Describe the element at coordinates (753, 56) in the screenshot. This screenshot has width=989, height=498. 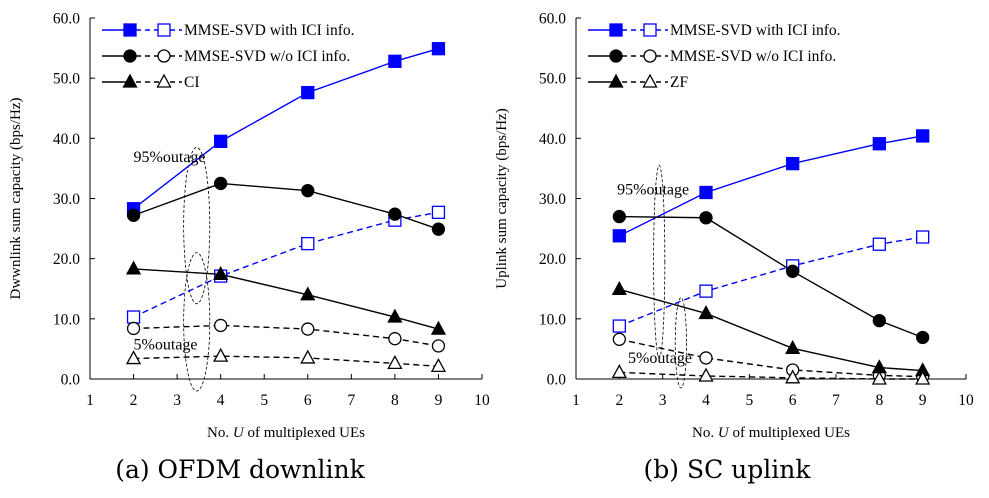
I see `legend-label: MMSE-SVD w/o ICI info.` at that location.